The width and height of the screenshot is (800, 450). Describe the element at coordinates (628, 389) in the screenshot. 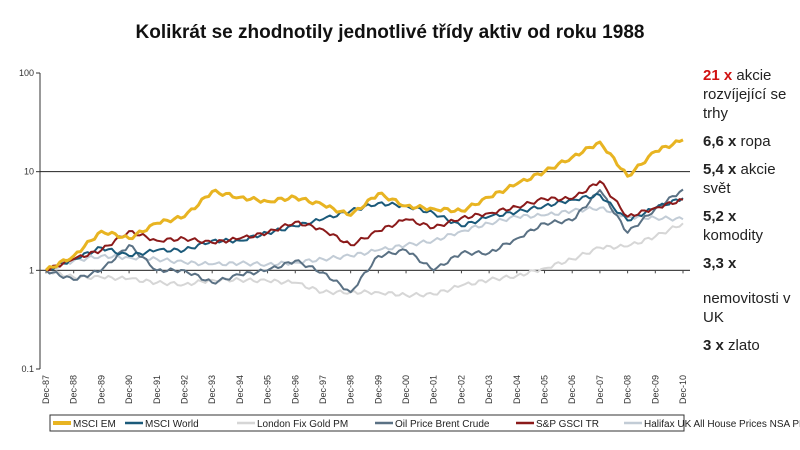

I see `x-tick-label: Dec-08` at that location.